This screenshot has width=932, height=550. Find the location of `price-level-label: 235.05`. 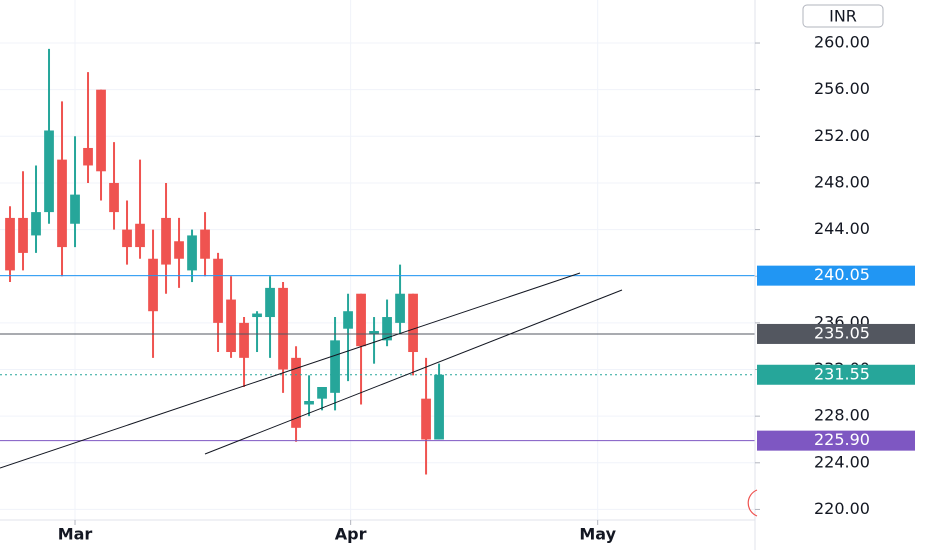

price-level-label: 235.05 is located at coordinates (842, 332).